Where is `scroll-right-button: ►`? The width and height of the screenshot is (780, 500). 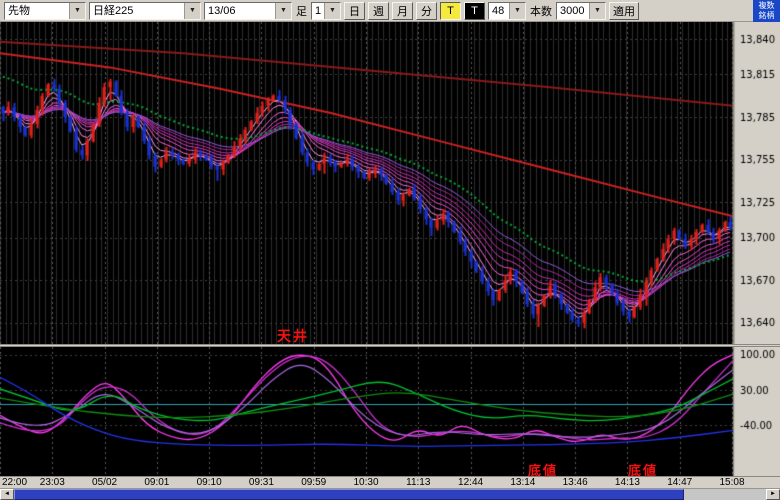
scroll-right-button: ► is located at coordinates (773, 494).